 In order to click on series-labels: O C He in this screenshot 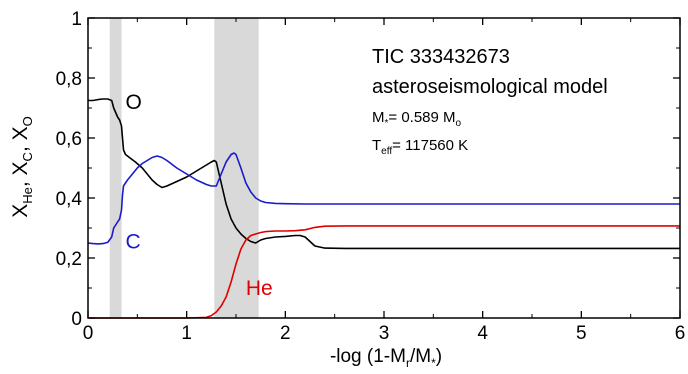, I will do `click(198, 195)`.